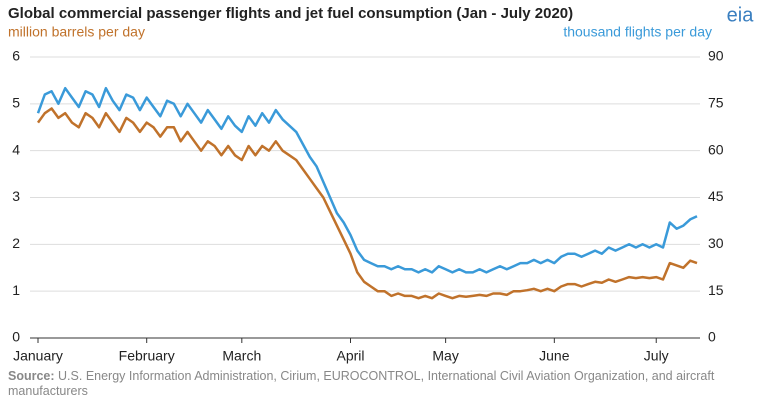 The height and width of the screenshot is (400, 770). What do you see at coordinates (716, 243) in the screenshot?
I see `y2-tick-label: 30` at bounding box center [716, 243].